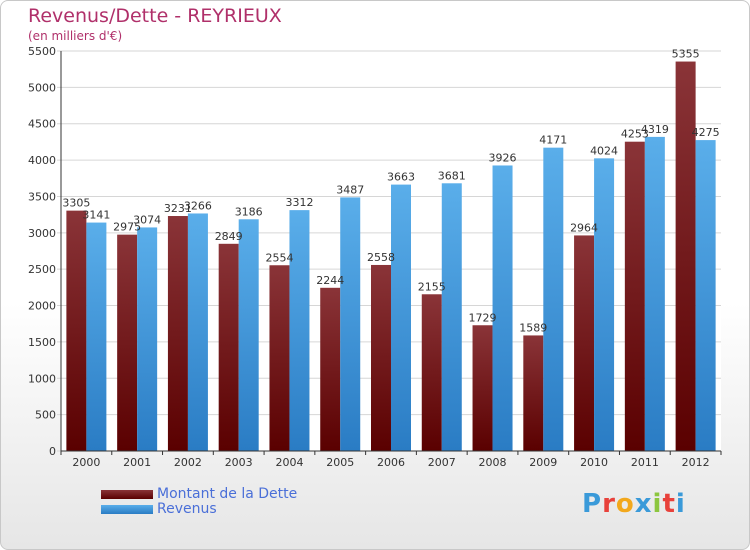 The image size is (750, 550). I want to click on x-tick-label: 2000, so click(86, 462).